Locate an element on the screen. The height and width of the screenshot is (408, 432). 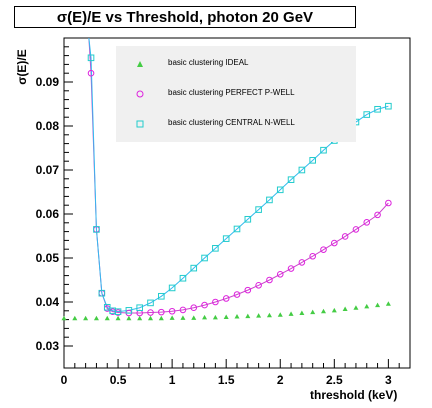
x-tick-label: 1.5 is located at coordinates (226, 380).